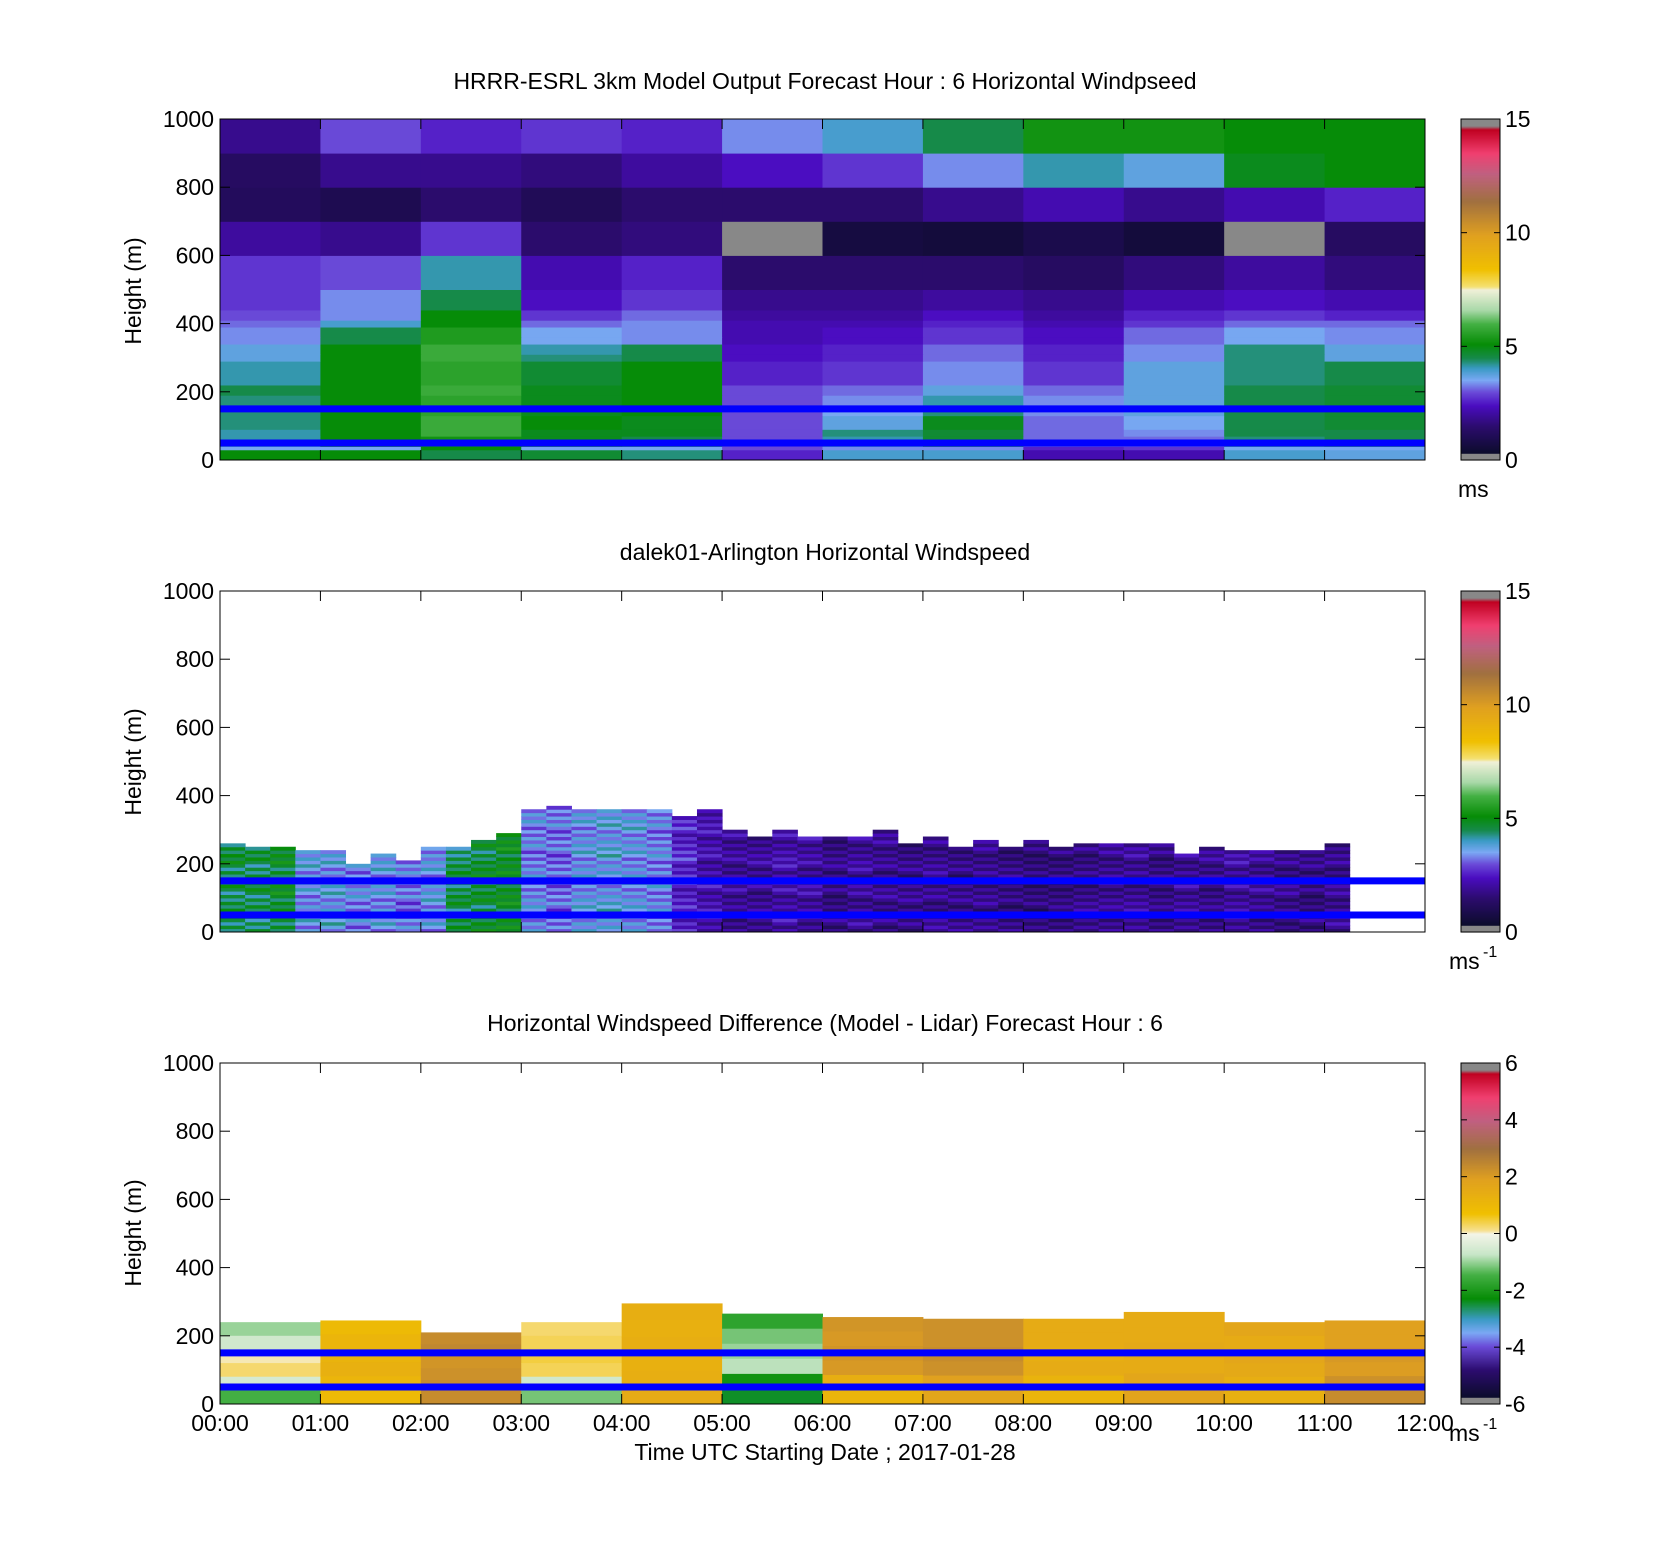 This screenshot has width=1680, height=1561. What do you see at coordinates (207, 932) in the screenshot?
I see `y-tick-label: 0` at bounding box center [207, 932].